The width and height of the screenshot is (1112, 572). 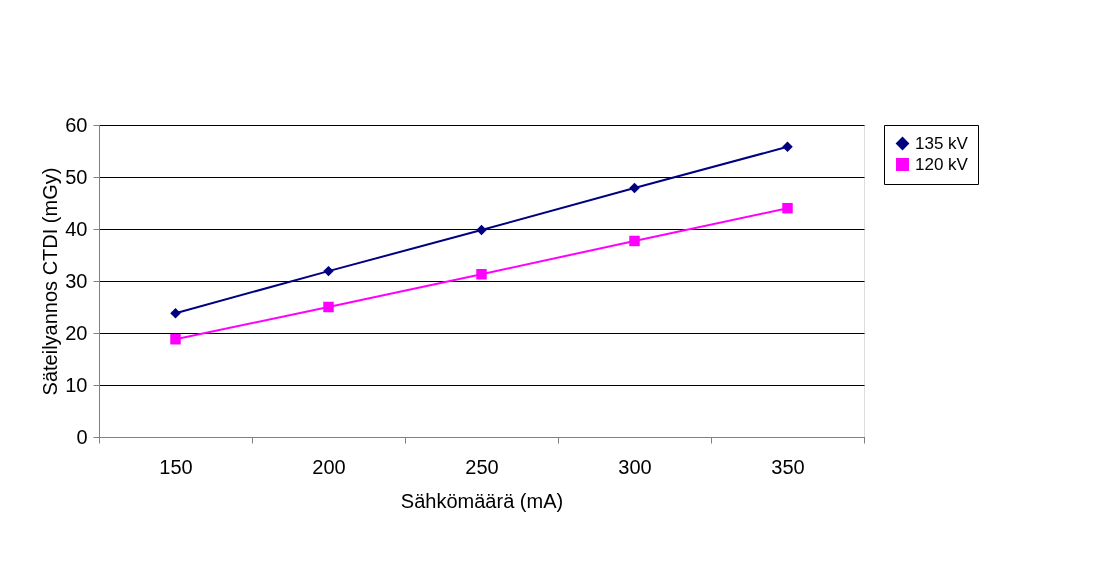 I want to click on legend-label: 135 kV, so click(x=942, y=143).